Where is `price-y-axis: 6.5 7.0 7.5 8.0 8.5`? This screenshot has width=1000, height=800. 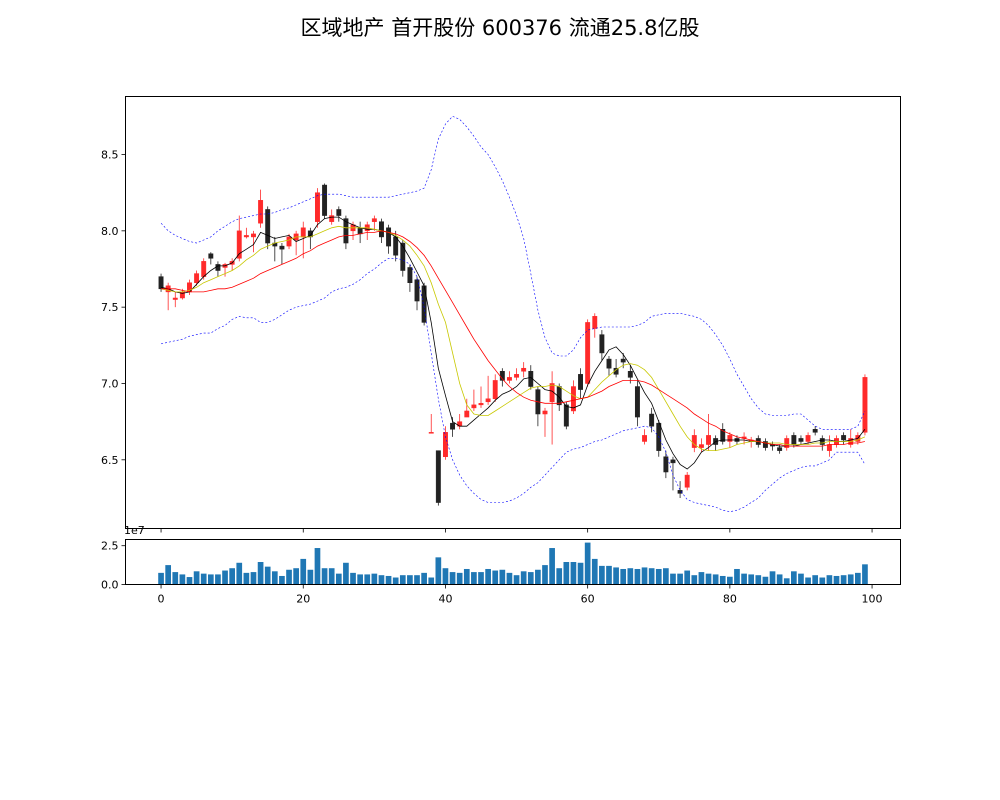
price-y-axis: 6.5 7.0 7.5 8.0 8.5 is located at coordinates (113, 308).